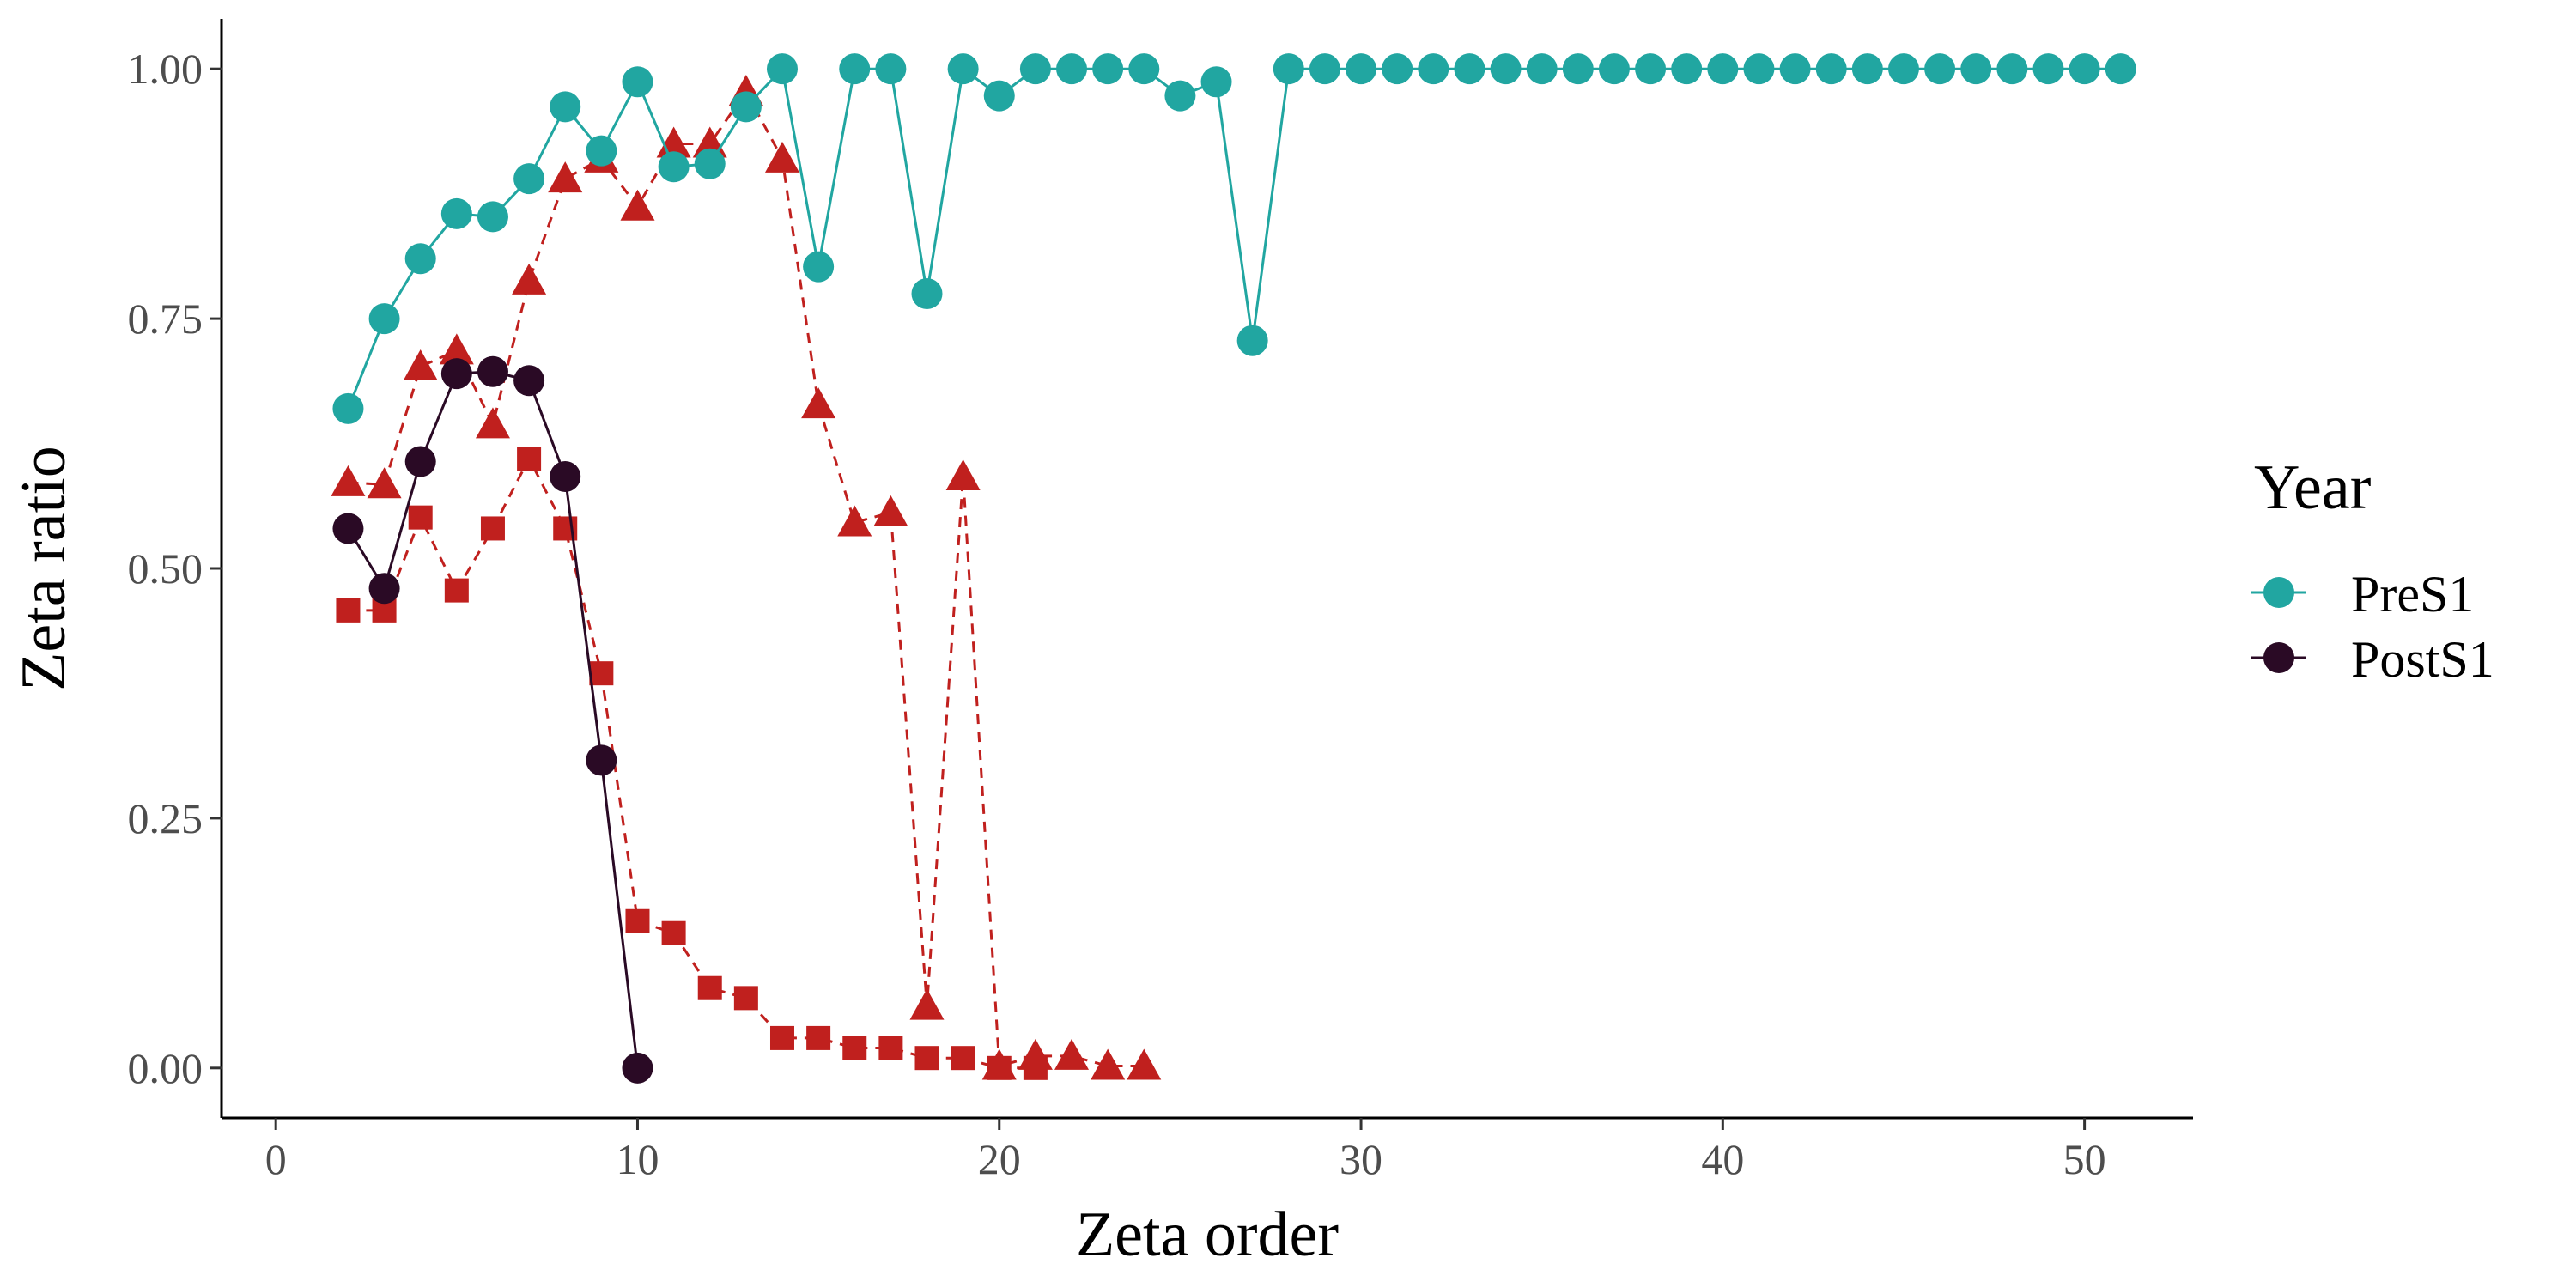 Image resolution: width=2576 pixels, height=1288 pixels. Describe the element at coordinates (166, 1068) in the screenshot. I see `y-tick-label: 0.00` at that location.